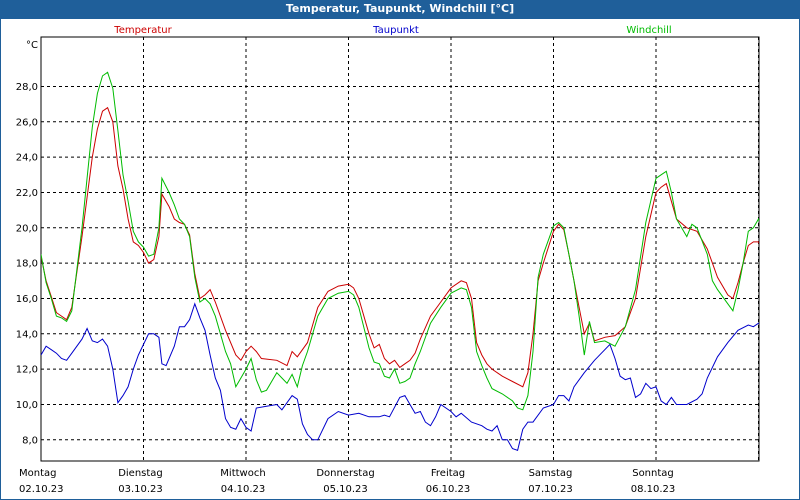  Describe the element at coordinates (653, 489) in the screenshot. I see `x-tick-date-label: 08.10.23` at that location.